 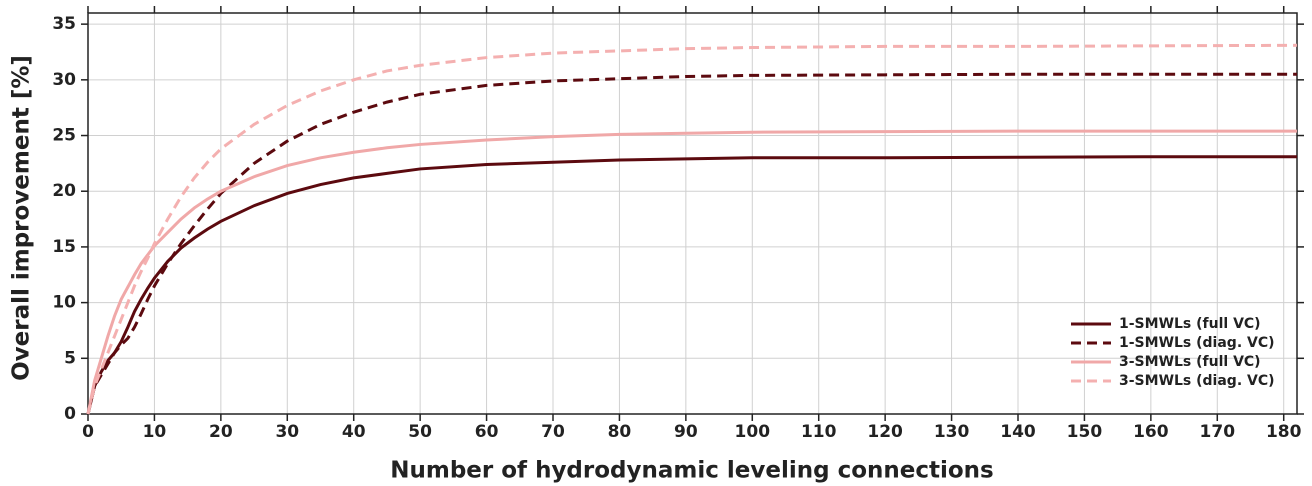 What do you see at coordinates (1018, 432) in the screenshot?
I see `x-tick-label: 140` at bounding box center [1018, 432].